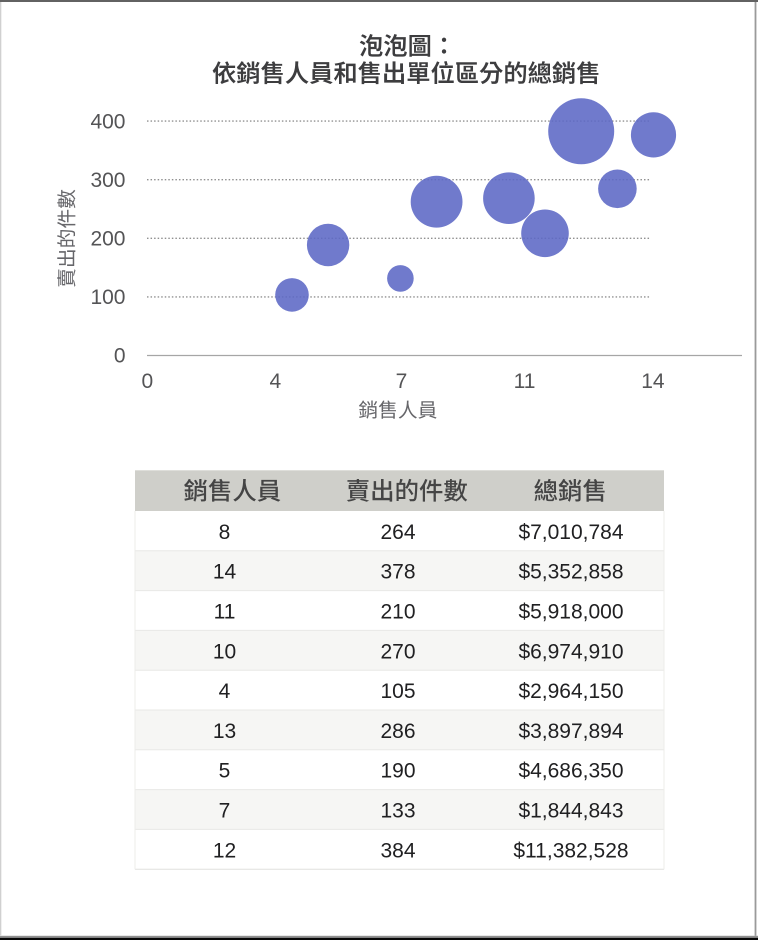  What do you see at coordinates (224, 731) in the screenshot?
I see `svg-text: 13` at bounding box center [224, 731].